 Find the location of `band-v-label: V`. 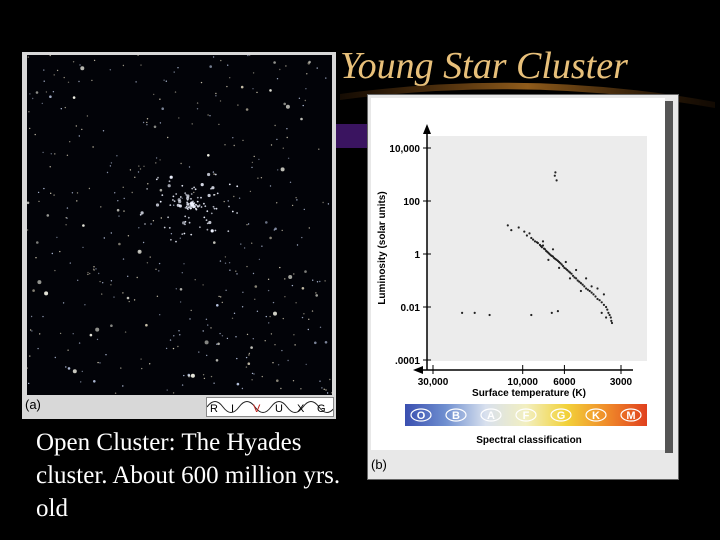

band-v-label: V is located at coordinates (257, 409).